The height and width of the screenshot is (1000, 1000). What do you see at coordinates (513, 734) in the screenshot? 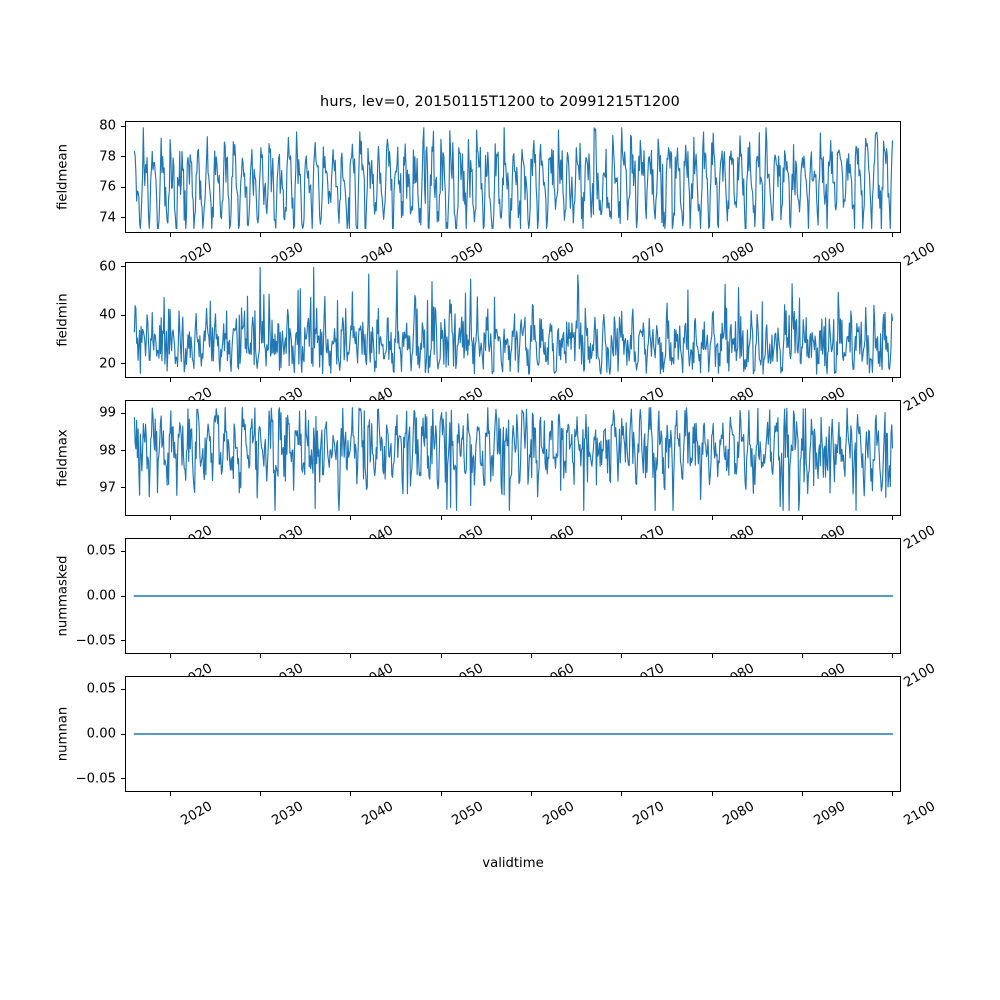
I see `series-line-numnan` at bounding box center [513, 734].